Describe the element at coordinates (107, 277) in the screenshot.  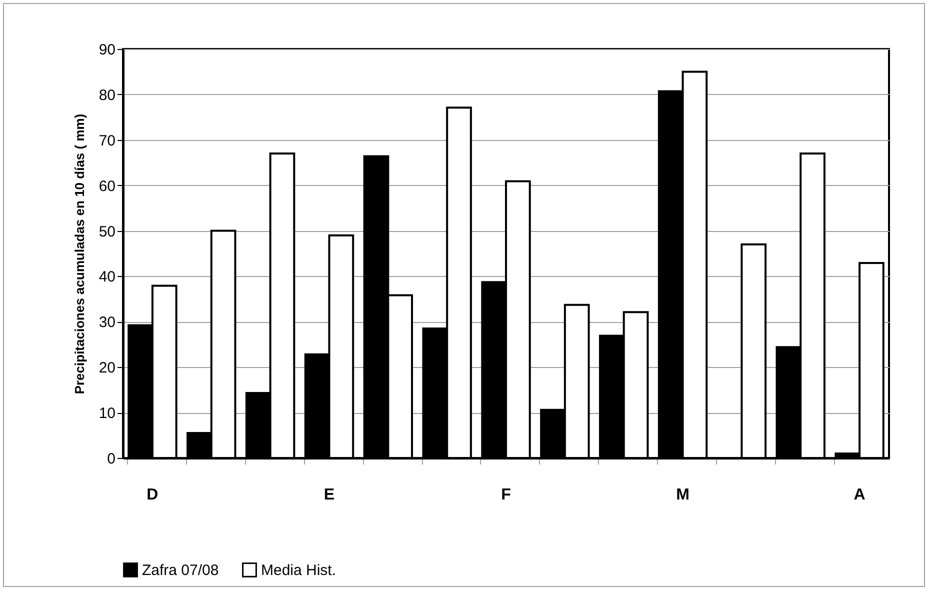
I see `y-tick-label: 40` at that location.